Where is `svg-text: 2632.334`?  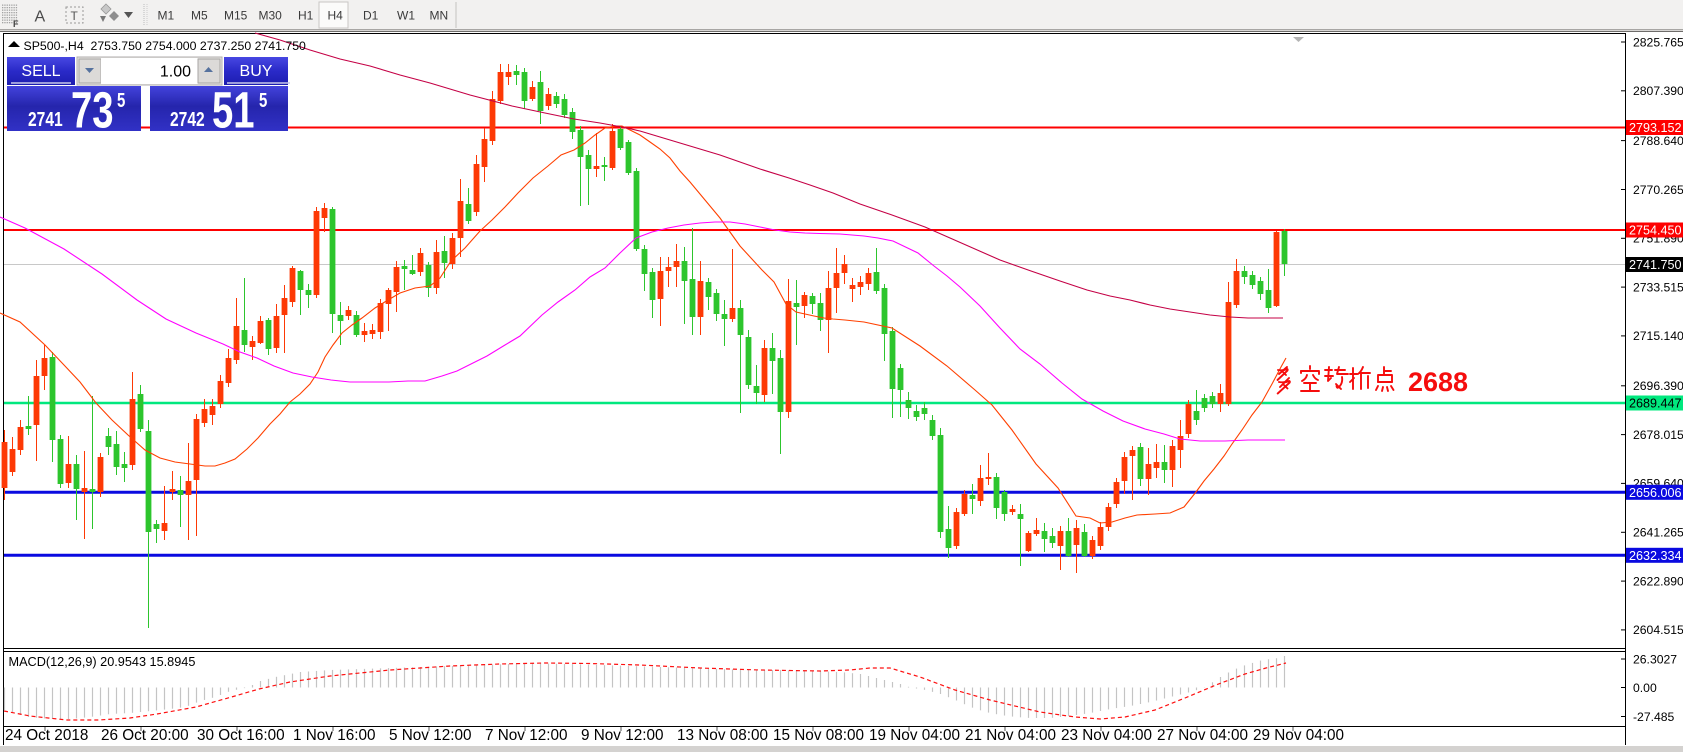 svg-text: 2632.334 is located at coordinates (1655, 556).